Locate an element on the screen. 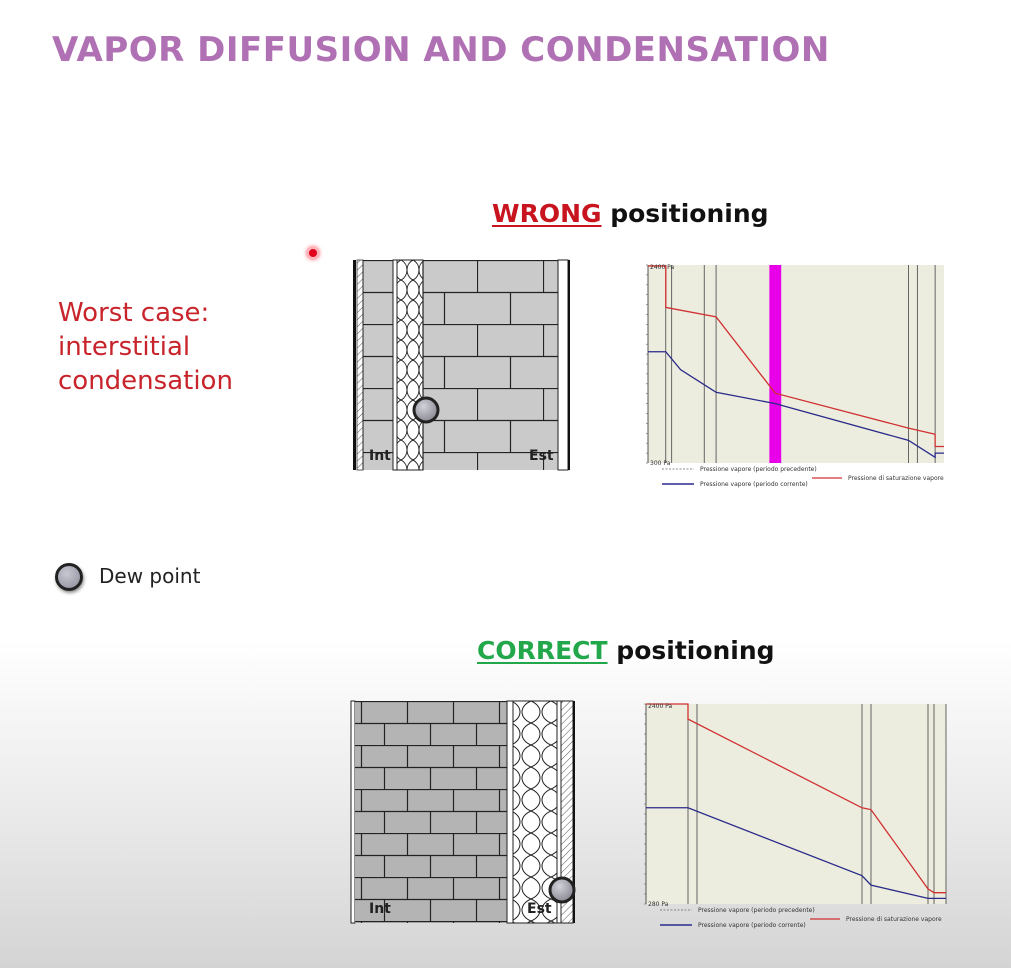 This screenshot has height=968, width=1011. wrong-positioning-heading: WRONG positioning is located at coordinates (630, 213).